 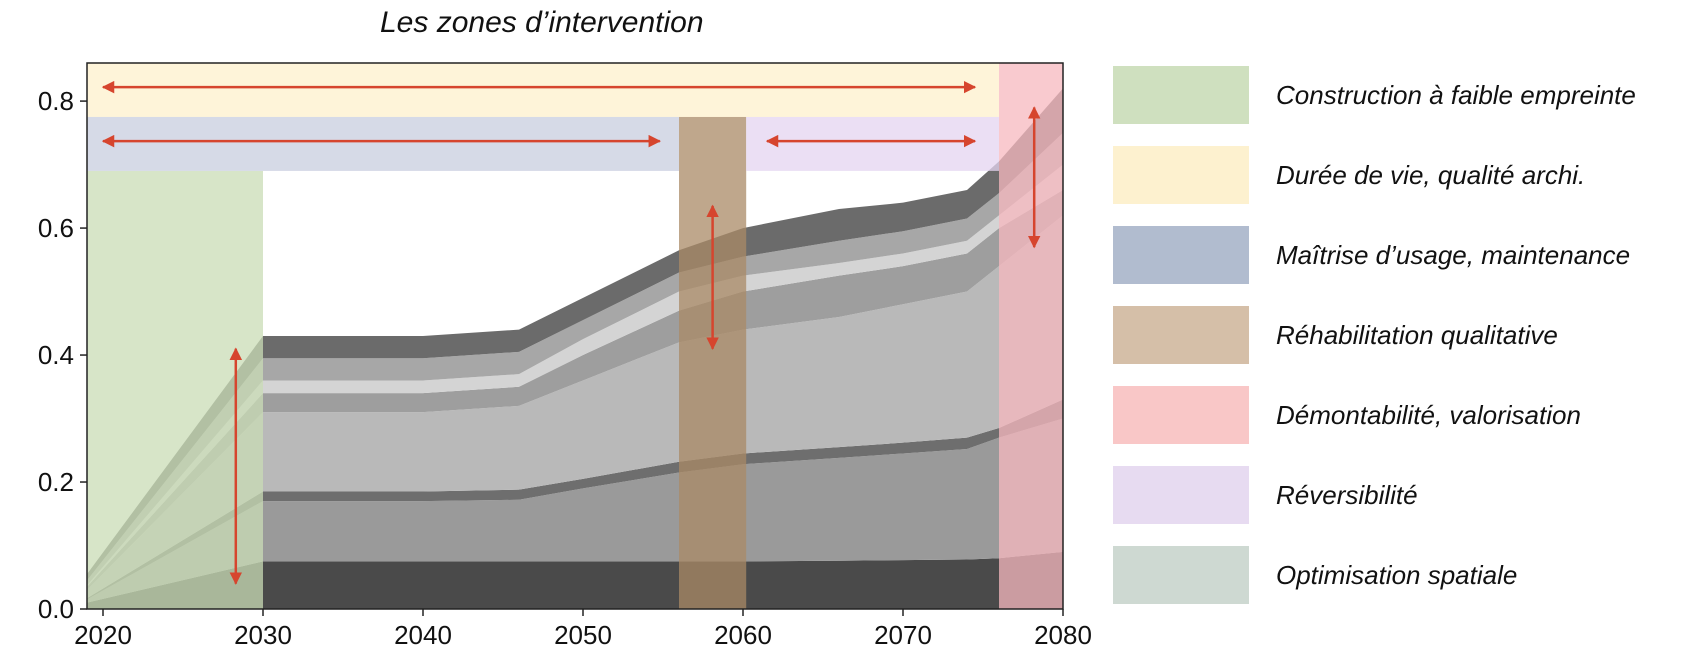 I want to click on x-tick-label: 2030, so click(x=263, y=635).